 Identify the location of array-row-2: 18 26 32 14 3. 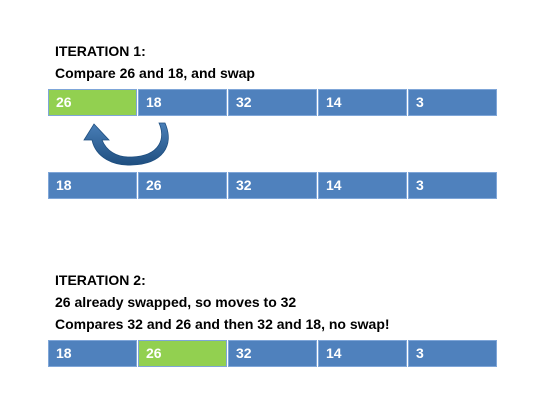
(272, 185).